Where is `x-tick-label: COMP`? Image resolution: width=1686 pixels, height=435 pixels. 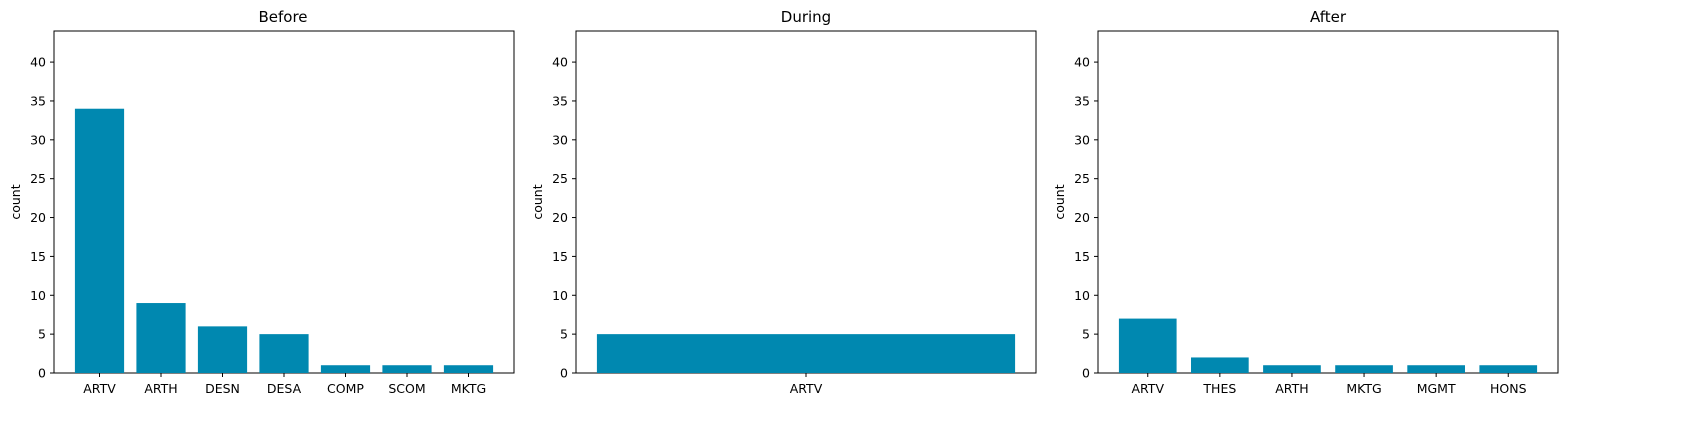
x-tick-label: COMP is located at coordinates (345, 388).